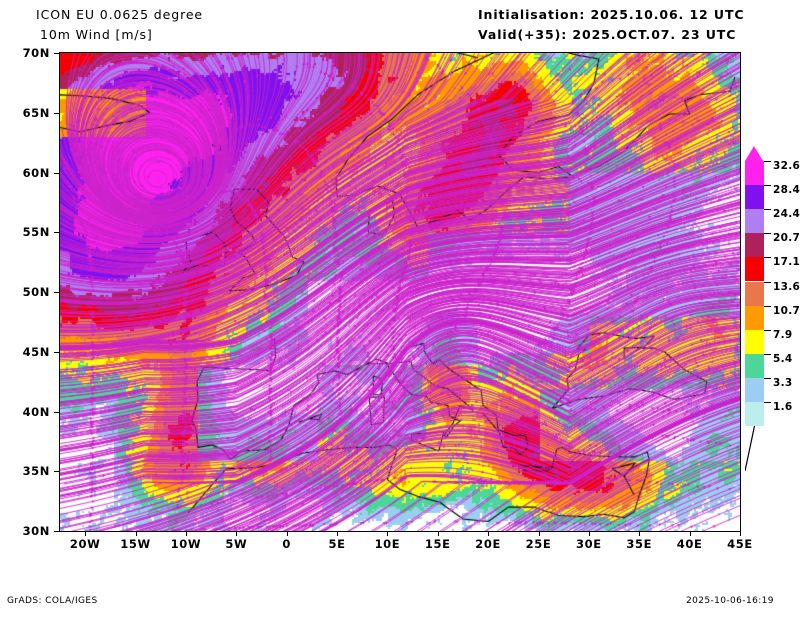  What do you see at coordinates (786, 166) in the screenshot?
I see `colorbar-label: 32.6` at bounding box center [786, 166].